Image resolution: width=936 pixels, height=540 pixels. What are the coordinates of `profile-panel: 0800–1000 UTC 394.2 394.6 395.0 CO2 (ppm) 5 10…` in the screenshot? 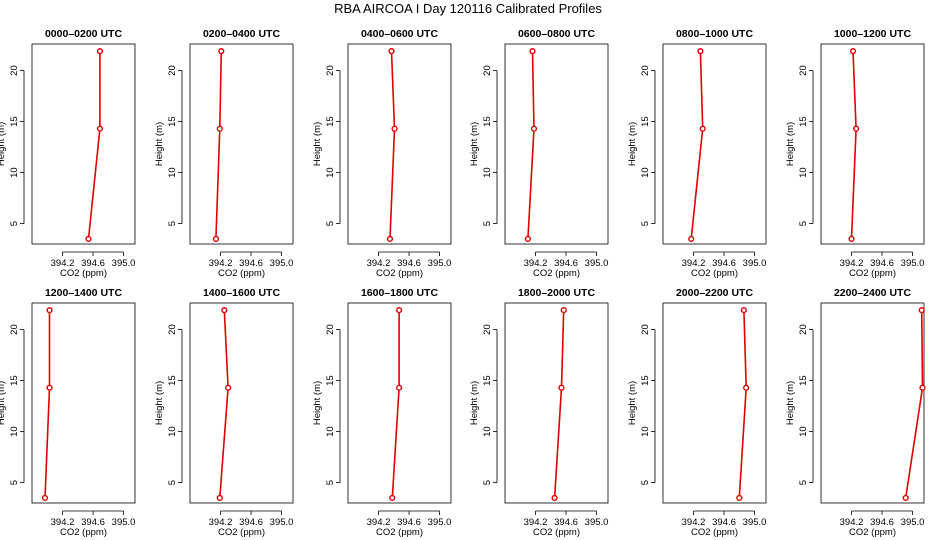 It's located at (696, 153).